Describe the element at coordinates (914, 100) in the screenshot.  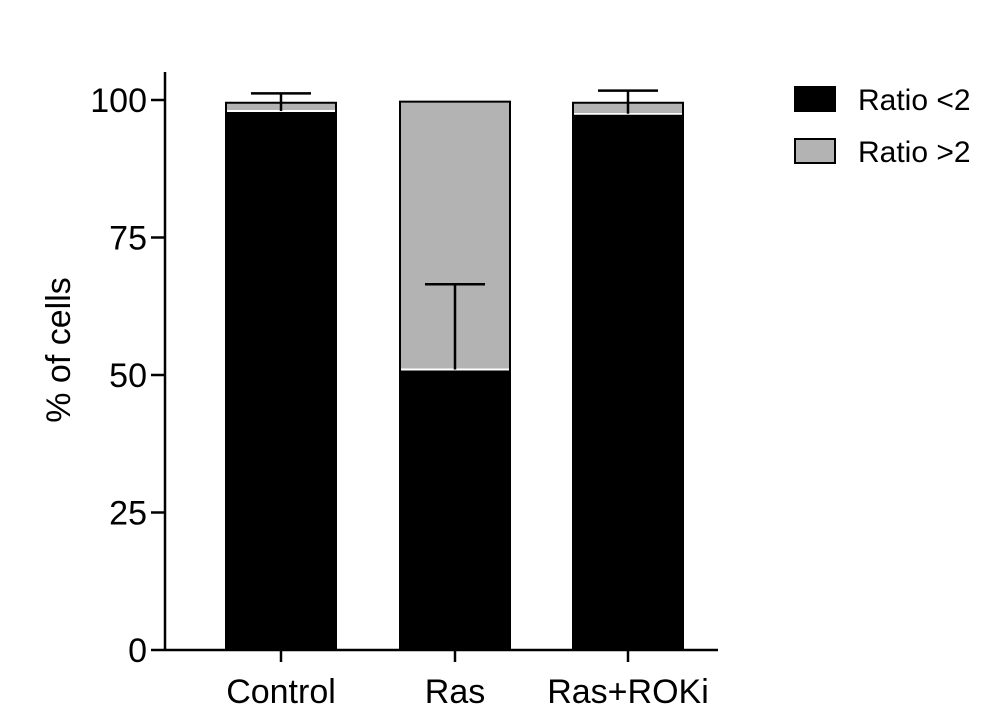
I see `legend-label-0: Ratio <2` at that location.